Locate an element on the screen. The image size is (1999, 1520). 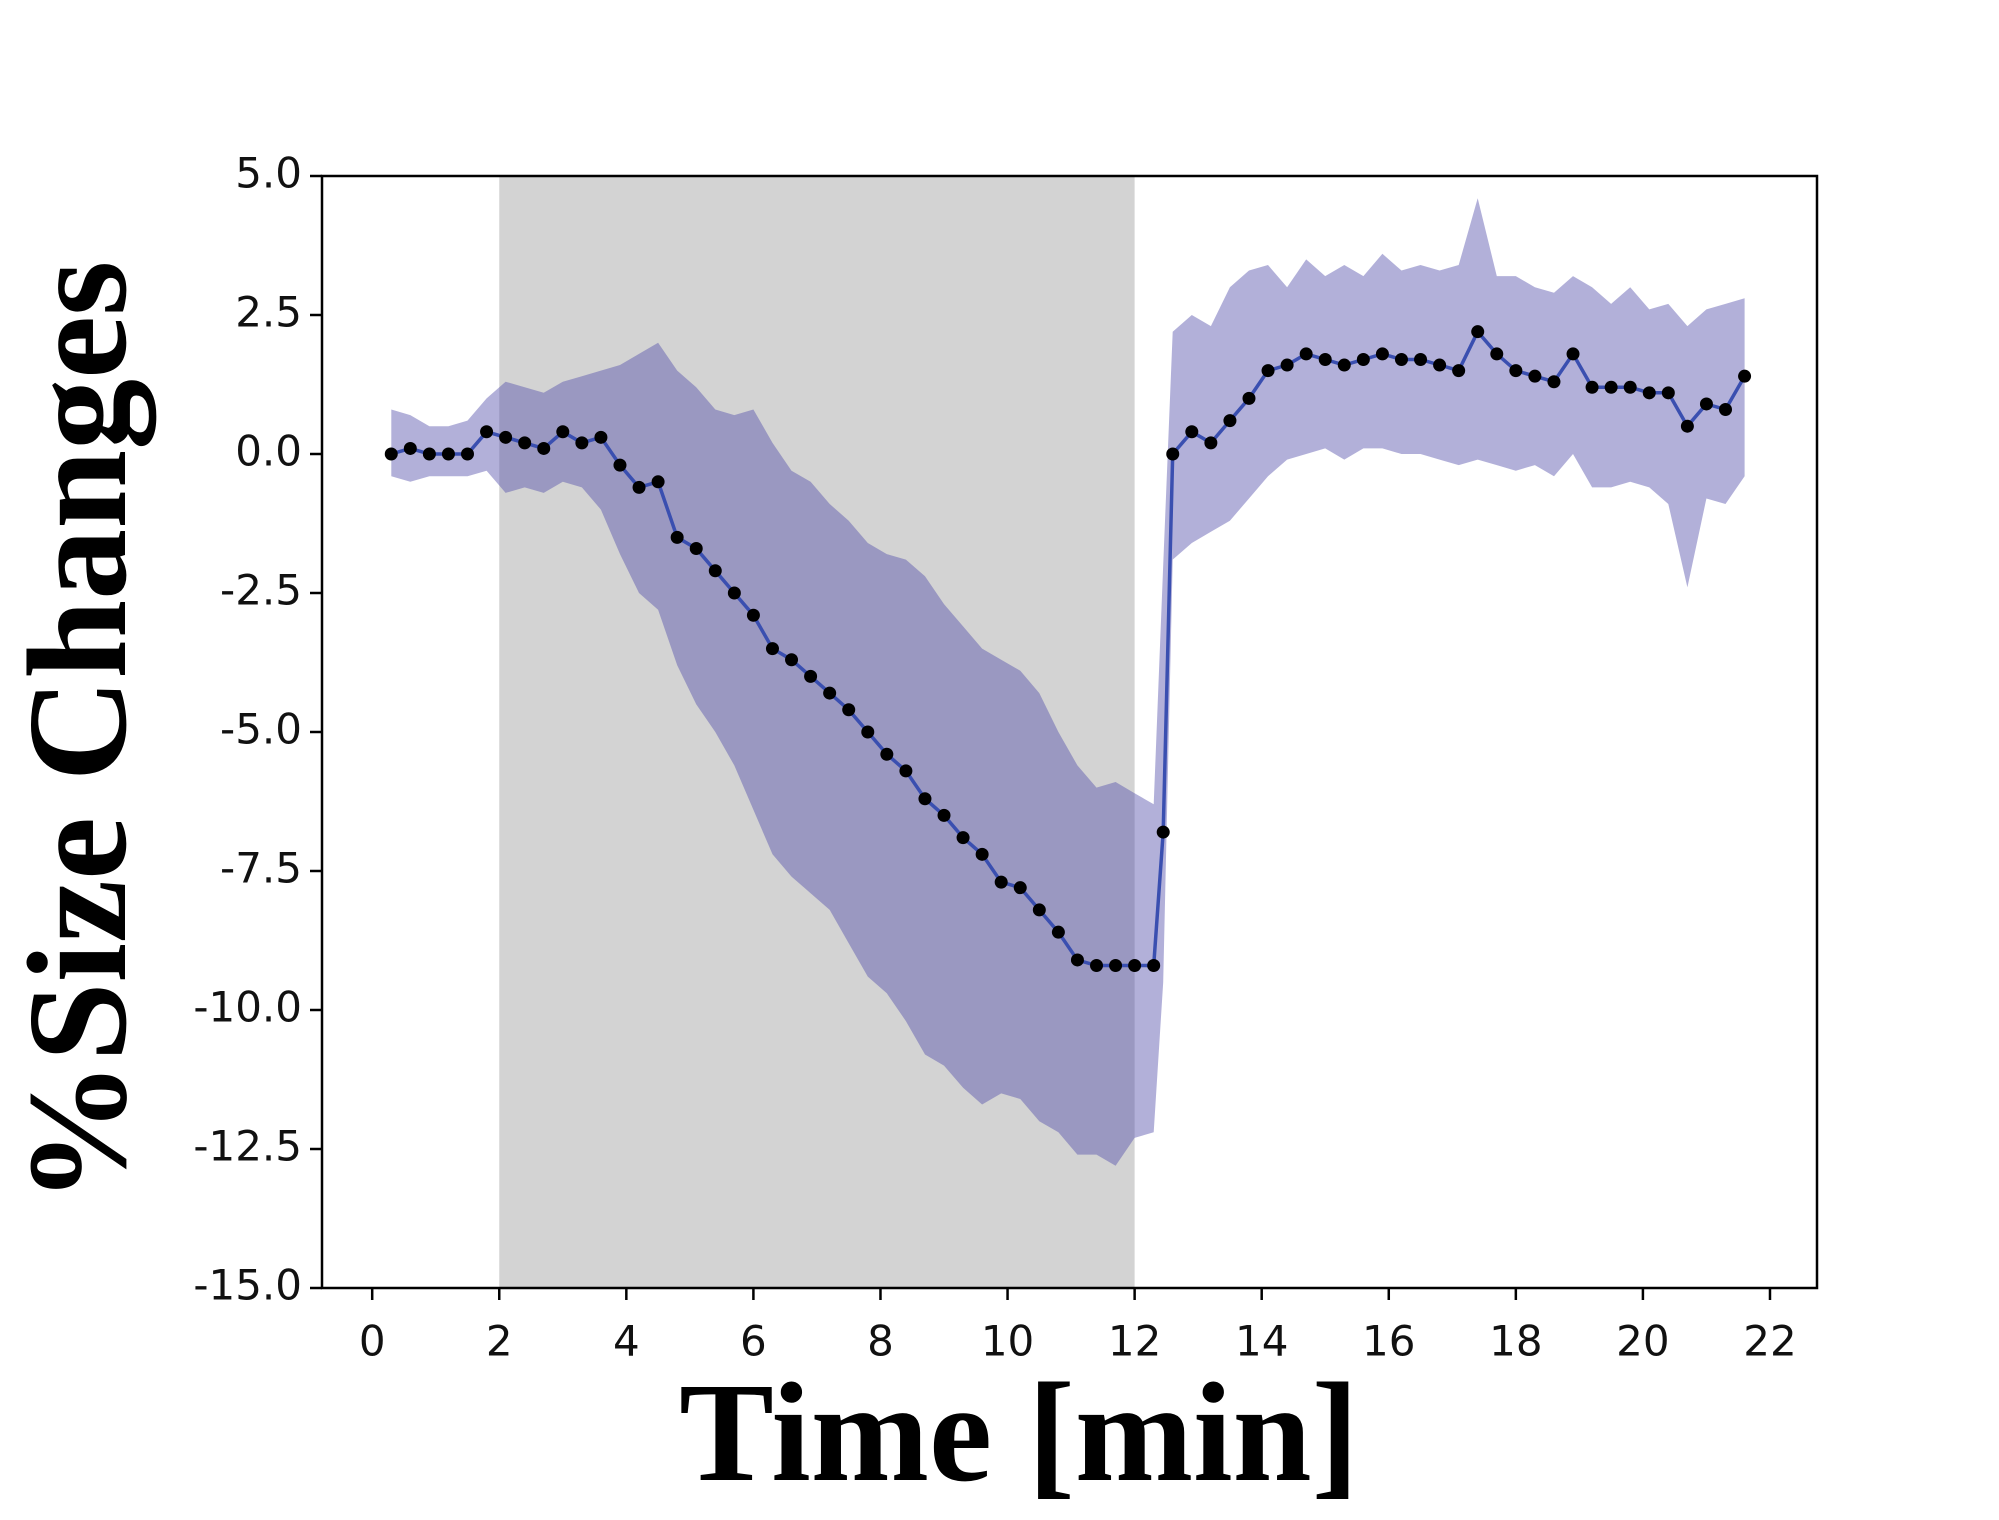
y-tick-label: -12.5 is located at coordinates (247, 1146).